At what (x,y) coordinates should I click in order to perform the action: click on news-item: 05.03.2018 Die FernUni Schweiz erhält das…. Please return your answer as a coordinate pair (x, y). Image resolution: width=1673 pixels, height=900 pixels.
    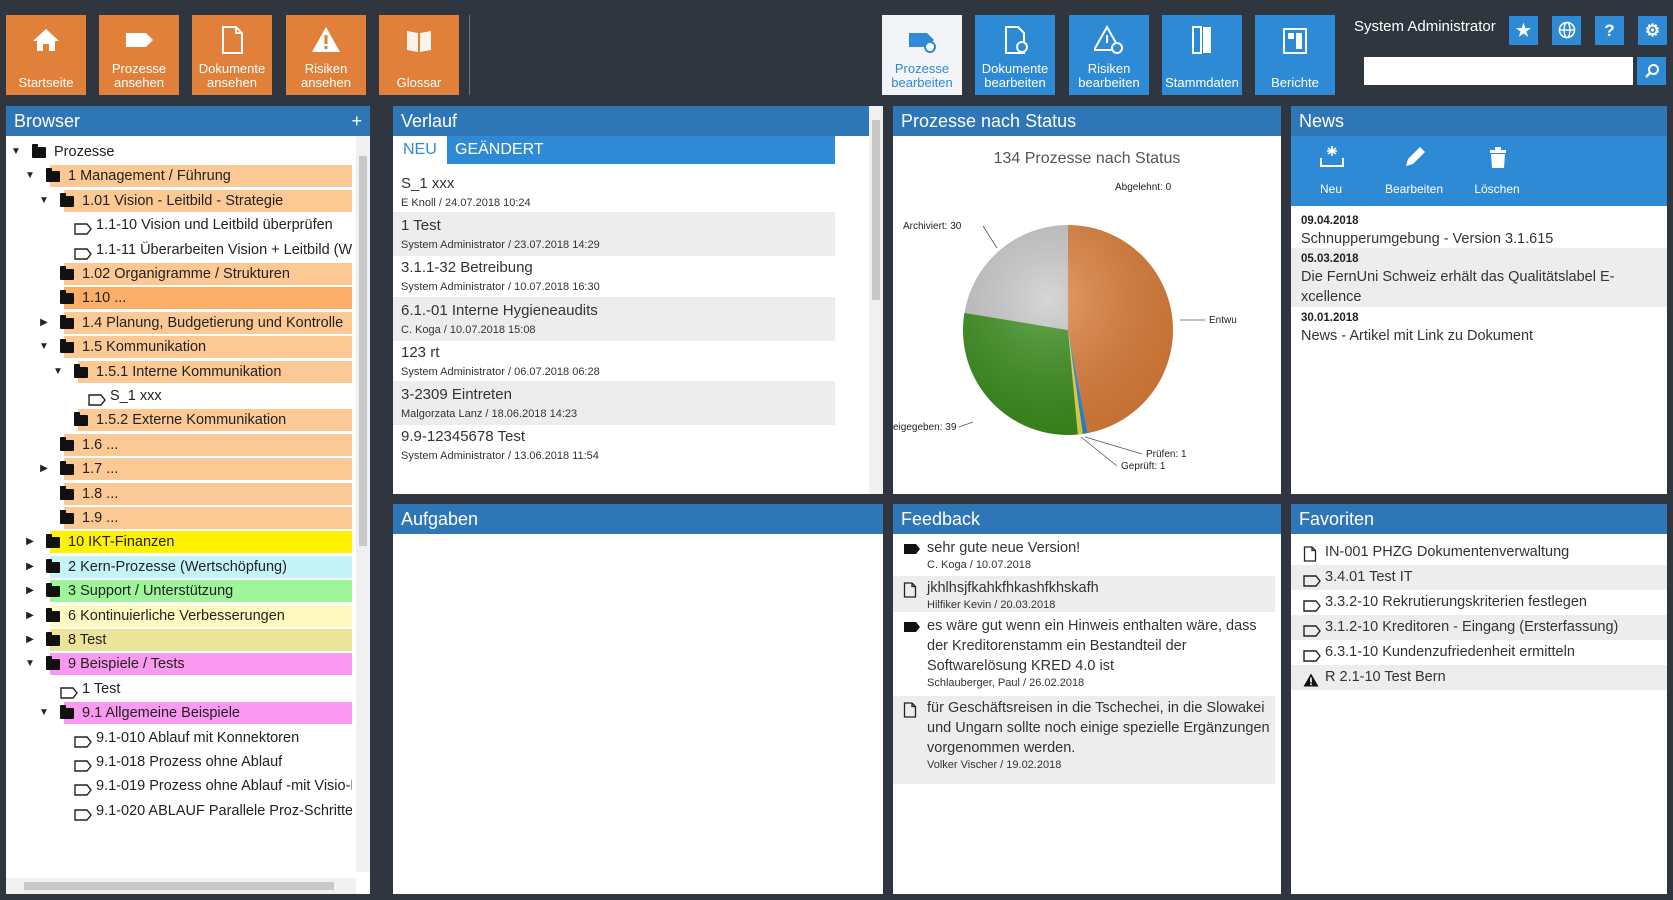
    Looking at the image, I should click on (1479, 277).